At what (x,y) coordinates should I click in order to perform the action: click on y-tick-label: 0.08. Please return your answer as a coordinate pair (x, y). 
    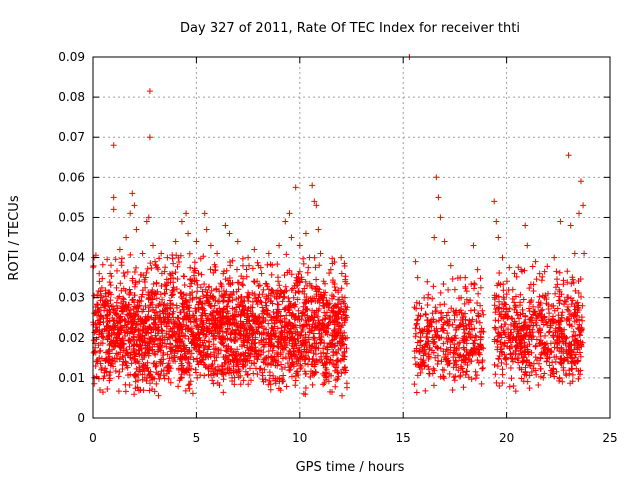
    Looking at the image, I should click on (71, 97).